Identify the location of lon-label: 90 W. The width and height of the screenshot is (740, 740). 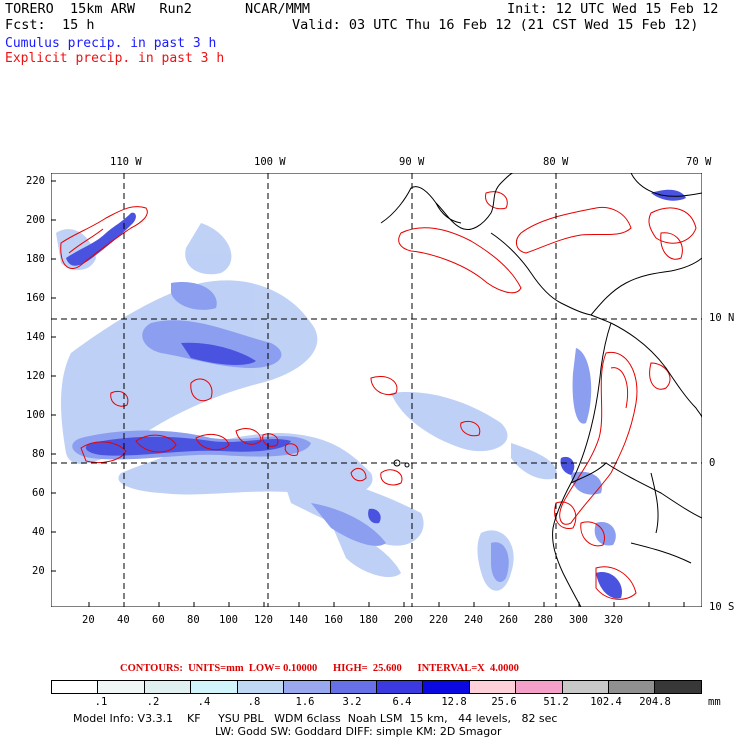
(412, 162).